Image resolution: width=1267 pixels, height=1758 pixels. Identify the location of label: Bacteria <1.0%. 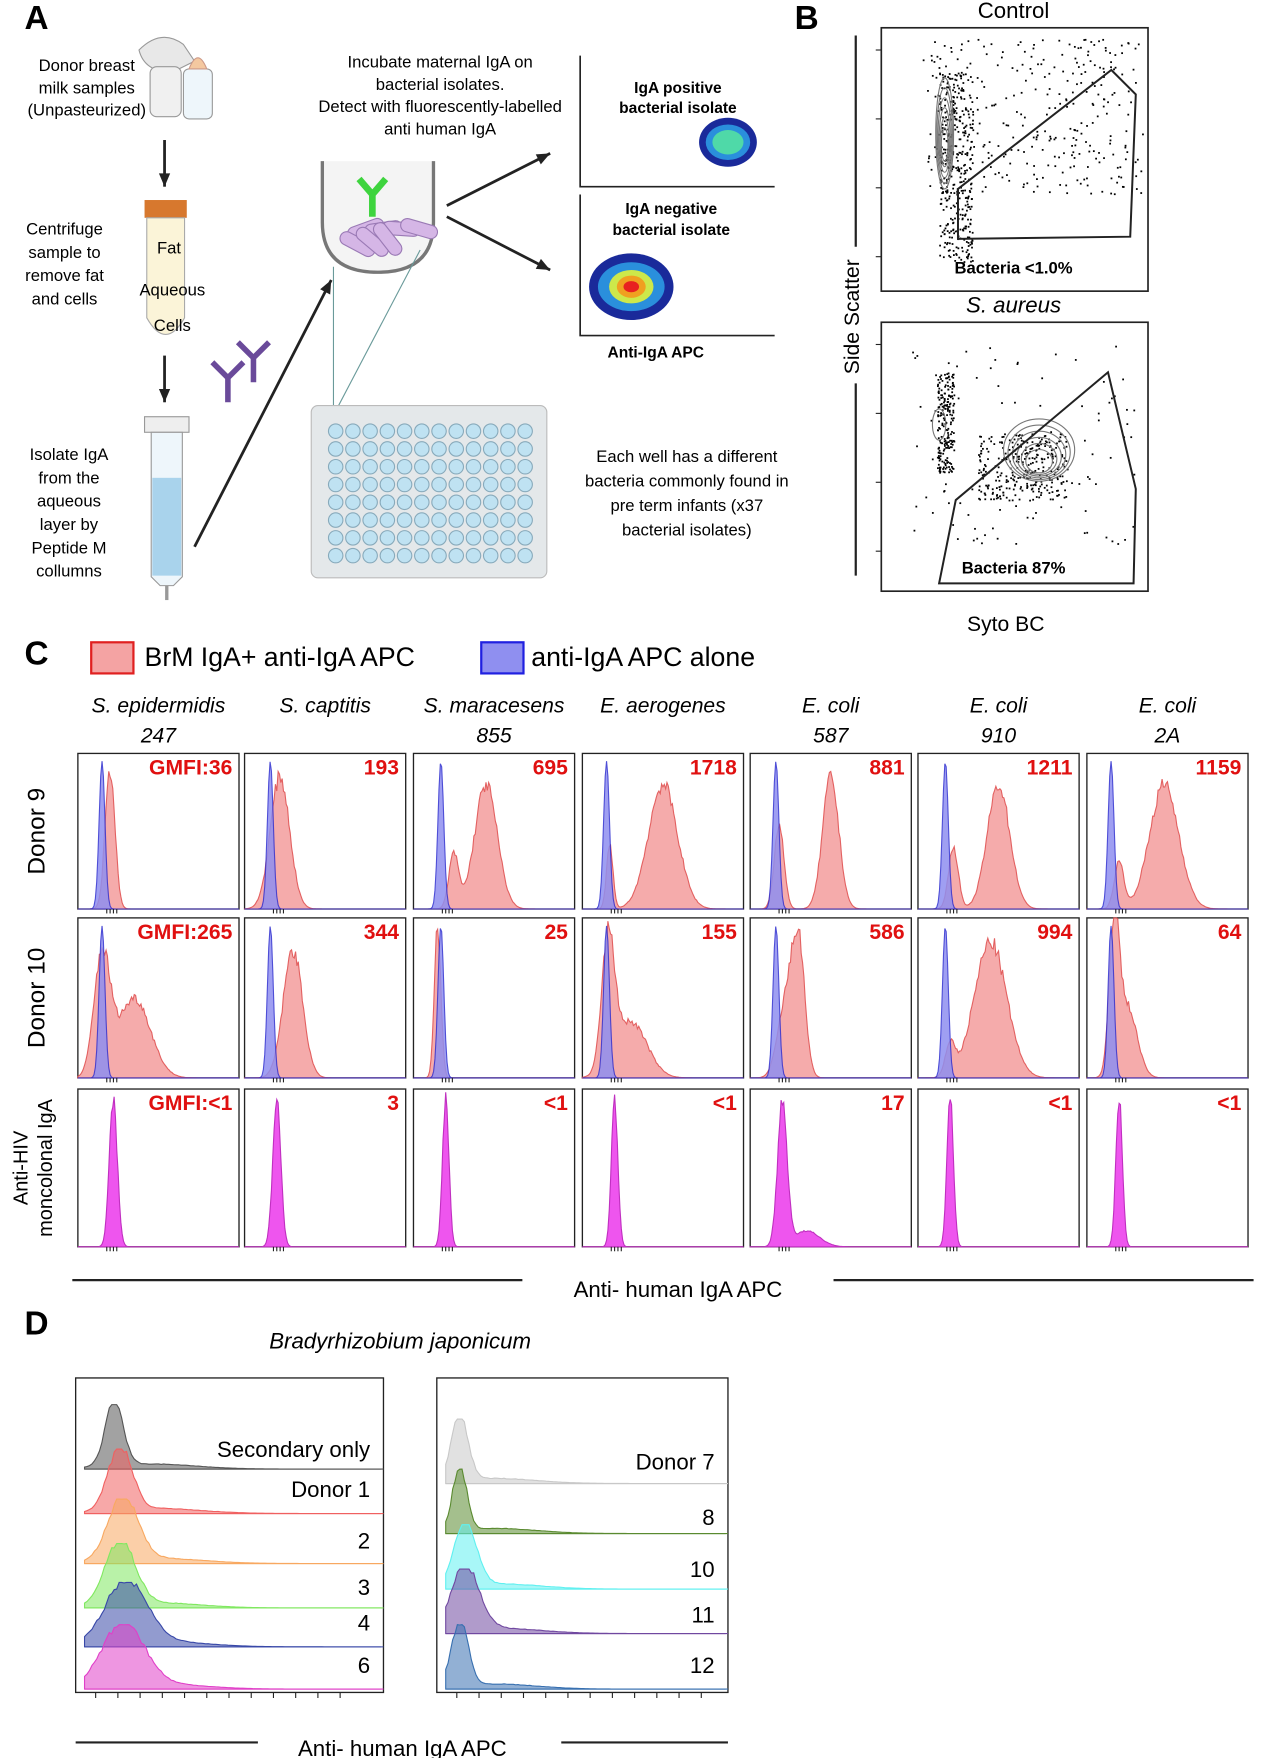
(1014, 267).